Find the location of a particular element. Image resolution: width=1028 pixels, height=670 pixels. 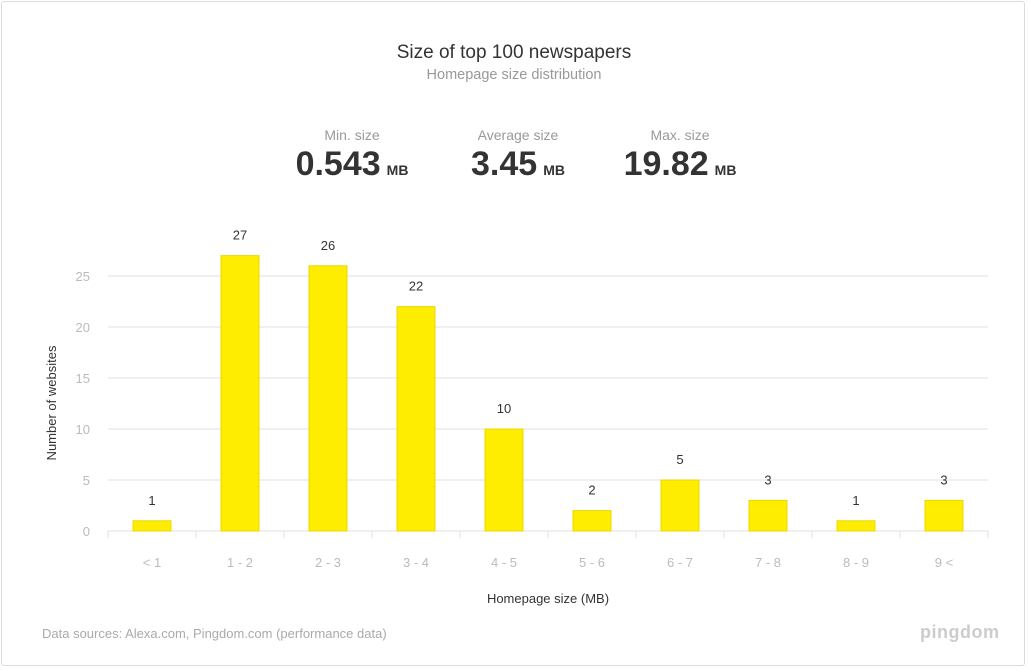

stat-label: Max. size is located at coordinates (680, 135).